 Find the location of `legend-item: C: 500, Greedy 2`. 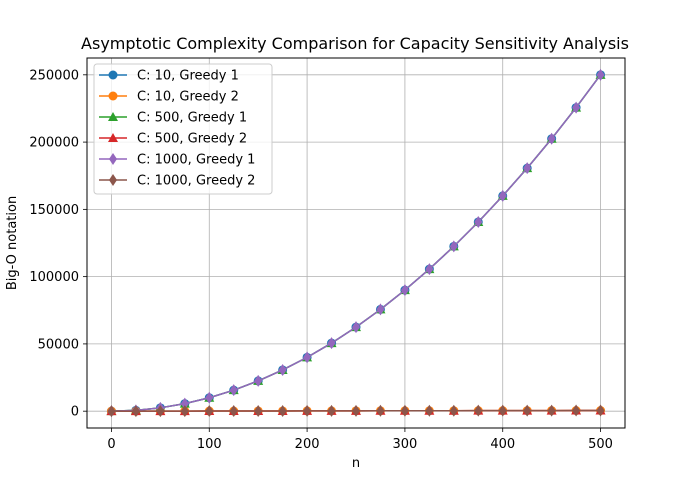

legend-item: C: 500, Greedy 2 is located at coordinates (173, 139).